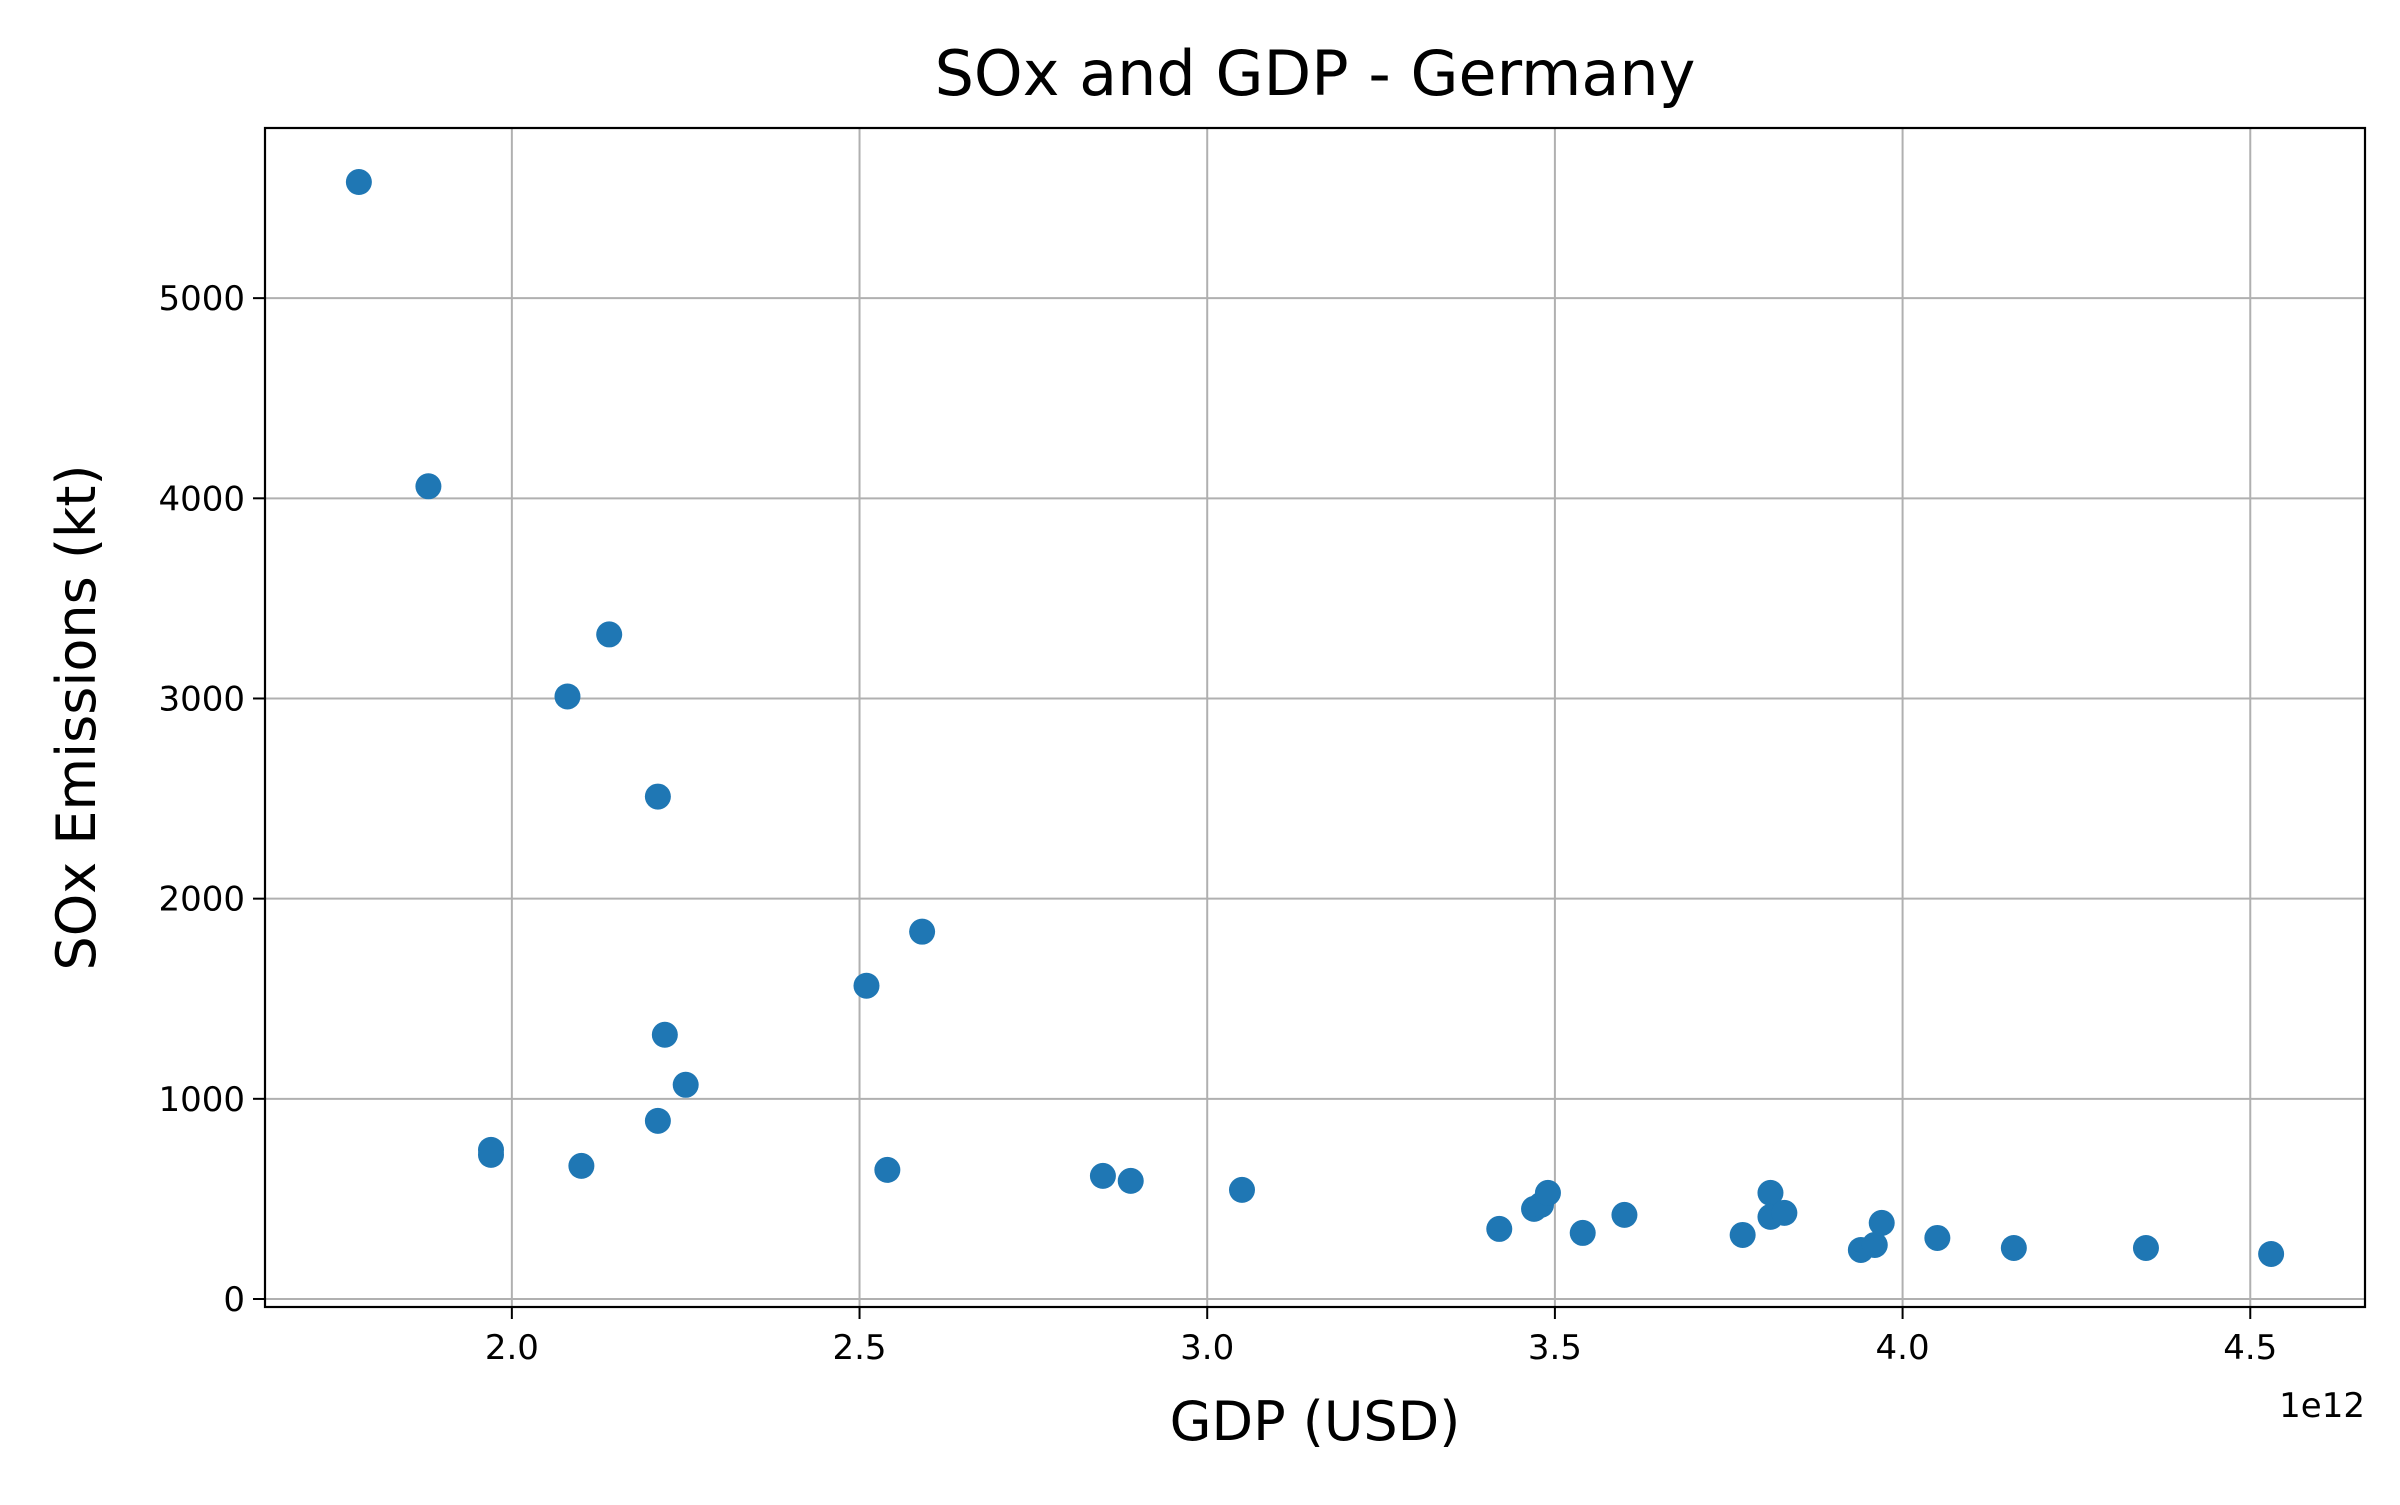 The image size is (2400, 1505). I want to click on y-tick-label: 0, so click(234, 1300).